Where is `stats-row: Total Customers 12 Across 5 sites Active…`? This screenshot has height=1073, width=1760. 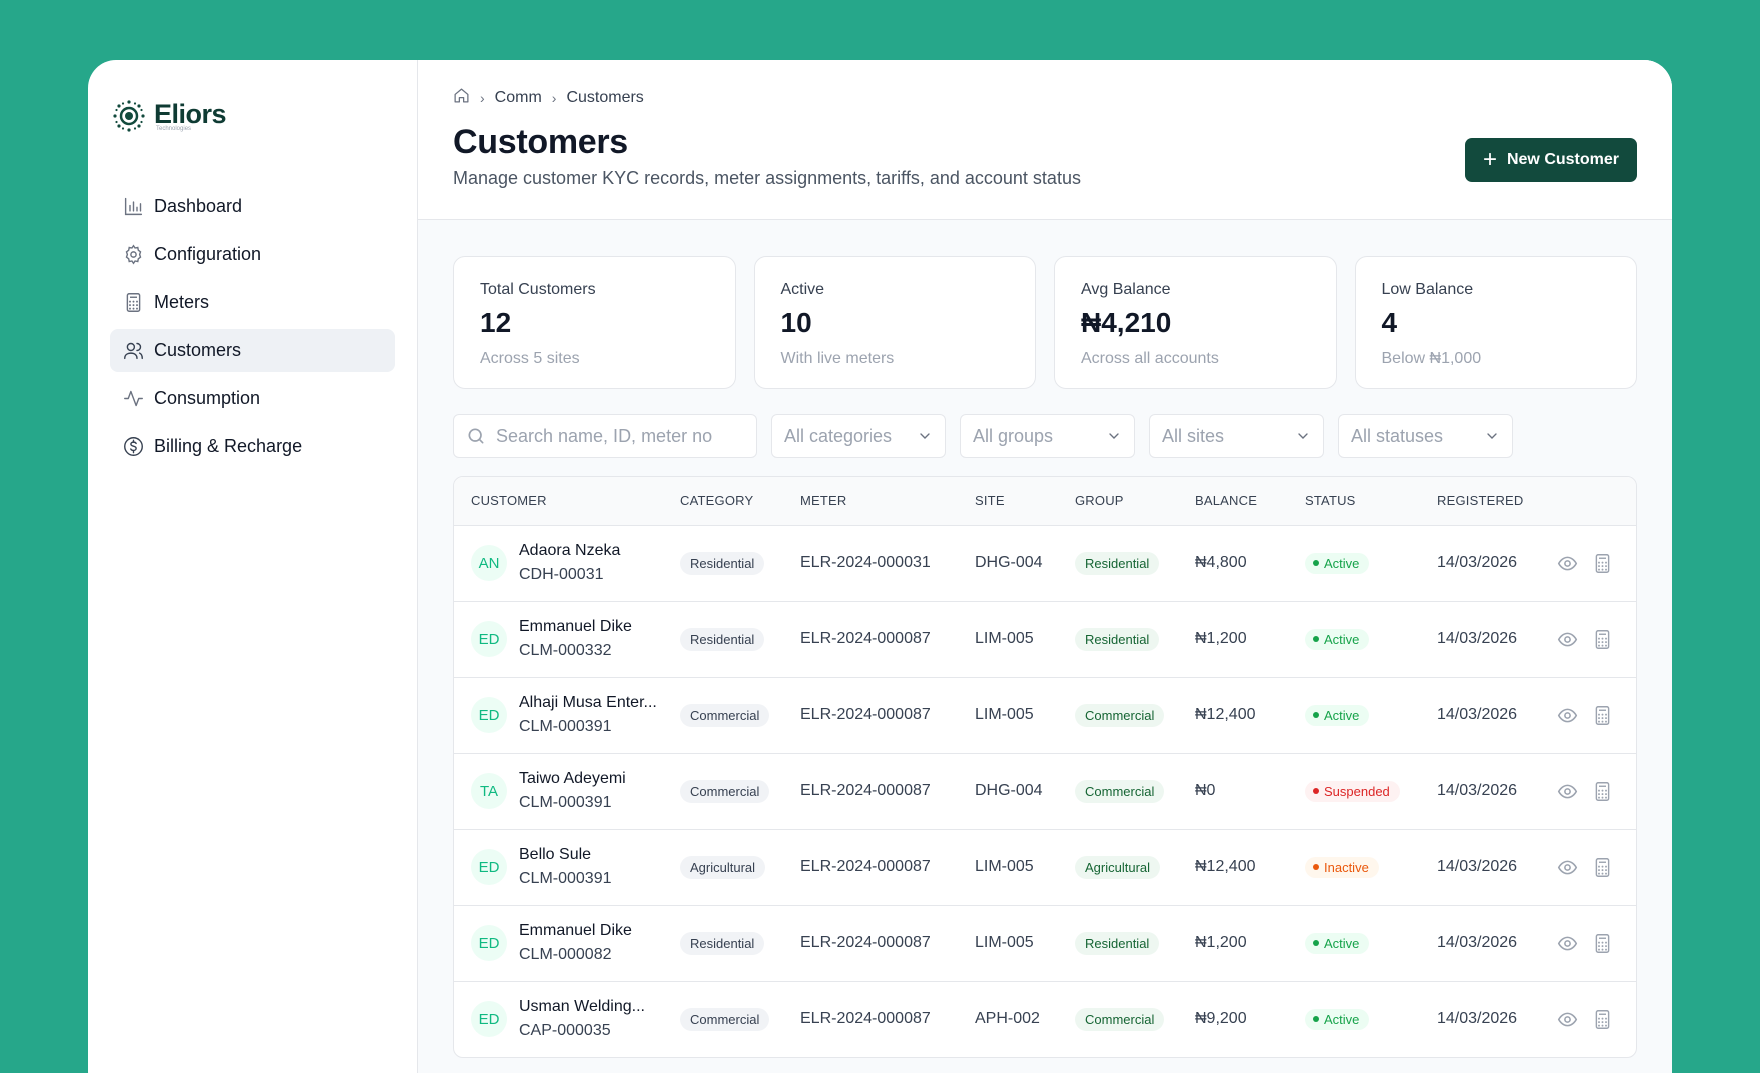
stats-row: Total Customers 12 Across 5 sites Active… is located at coordinates (1045, 322).